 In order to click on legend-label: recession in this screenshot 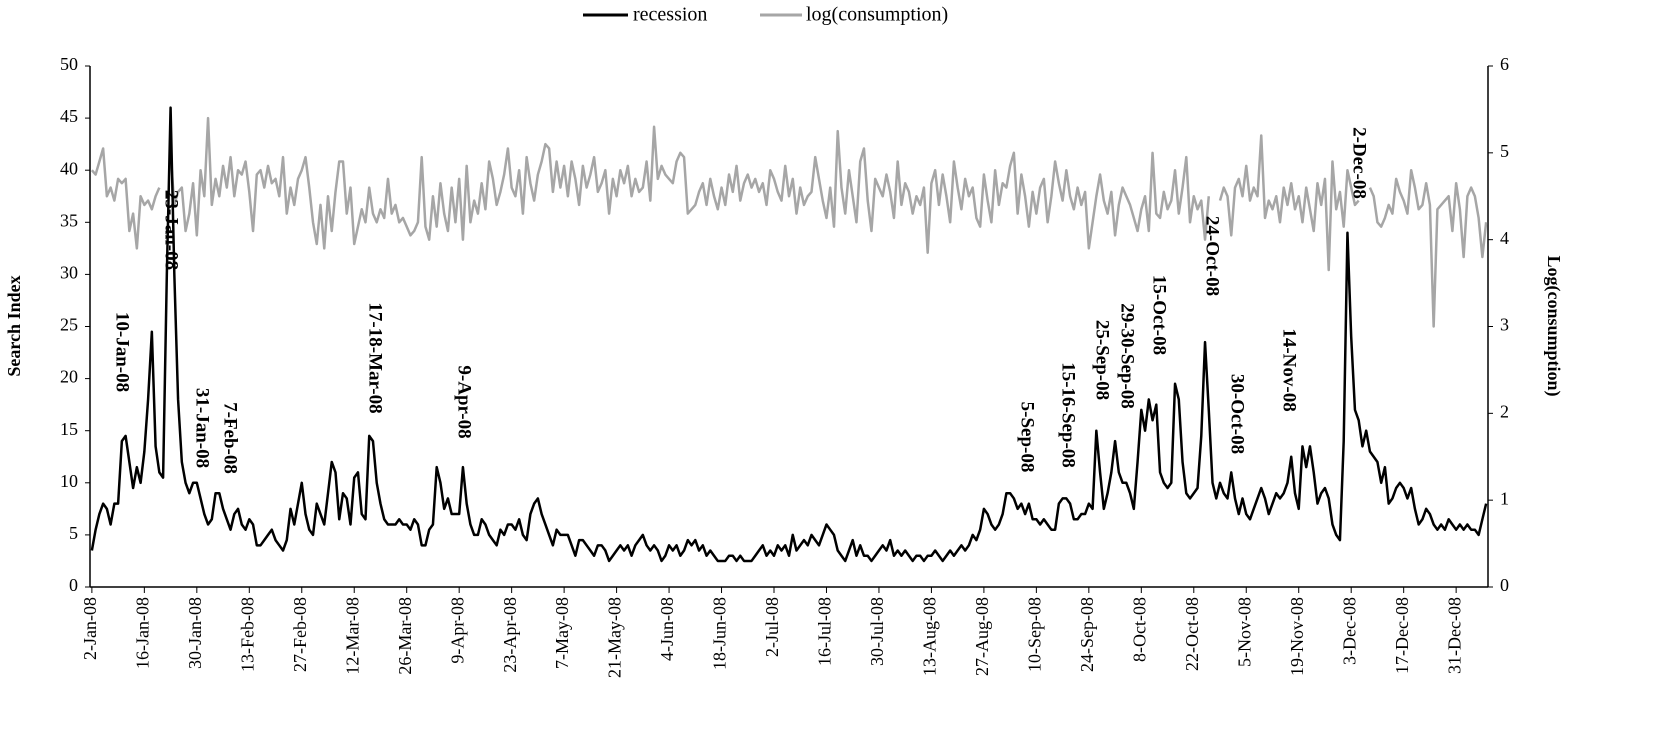, I will do `click(670, 15)`.